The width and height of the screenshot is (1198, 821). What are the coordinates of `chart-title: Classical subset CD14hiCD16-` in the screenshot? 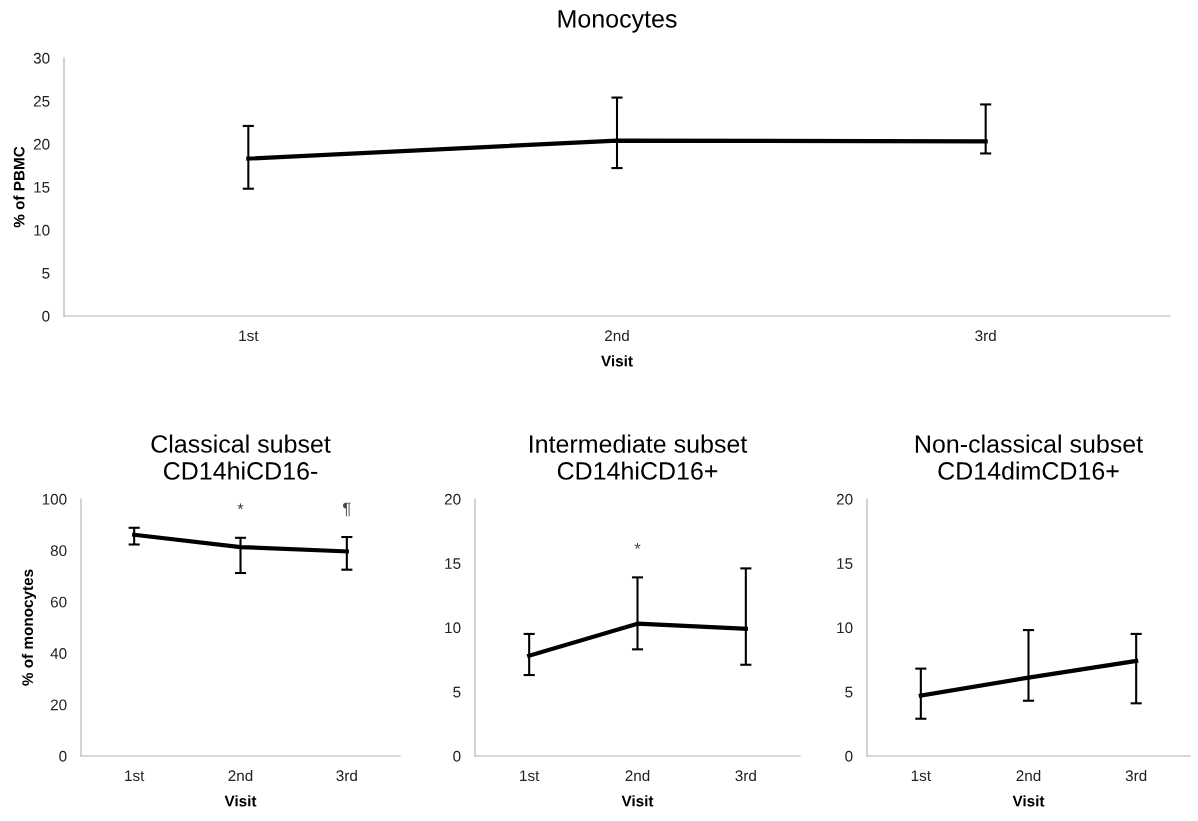 It's located at (241, 457).